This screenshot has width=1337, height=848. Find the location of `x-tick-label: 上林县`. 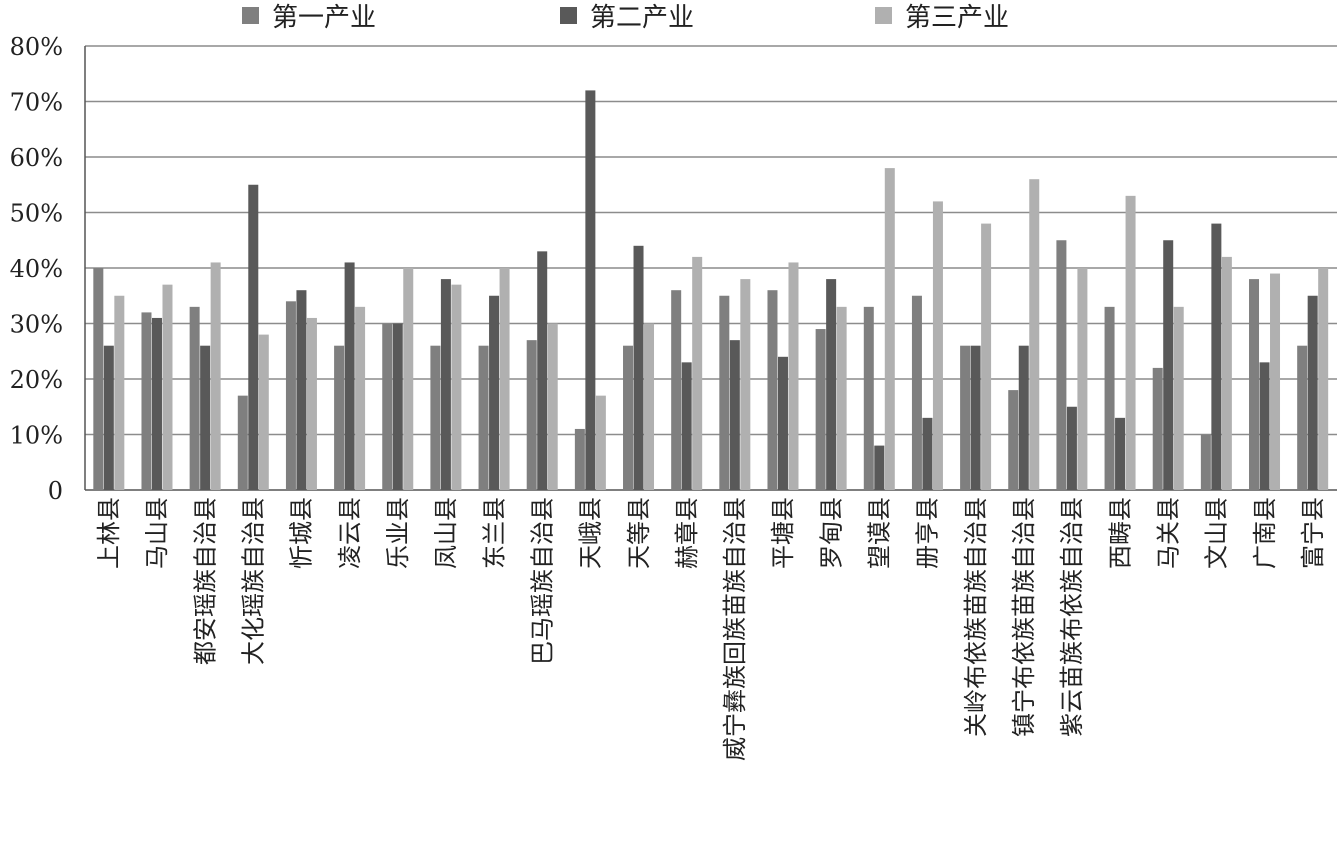

x-tick-label: 上林县 is located at coordinates (109, 533).